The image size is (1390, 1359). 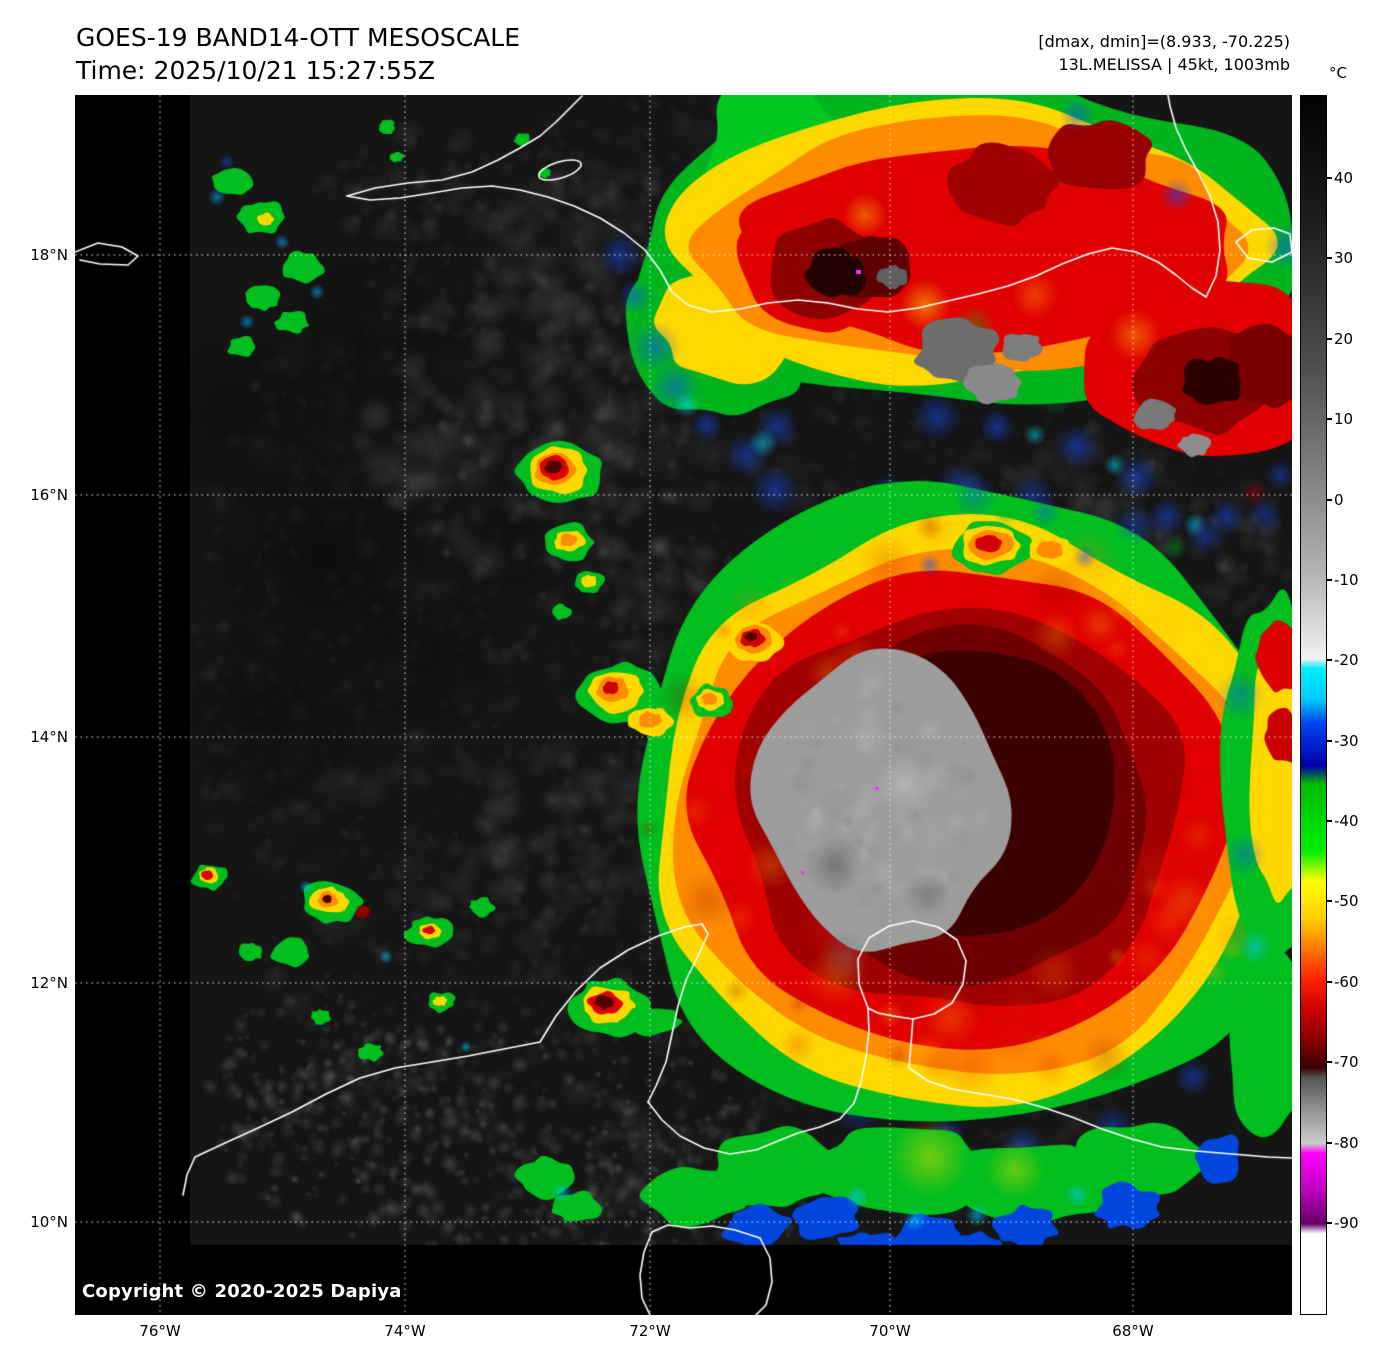 I want to click on lon-axis-label: 68°W, so click(x=1133, y=1331).